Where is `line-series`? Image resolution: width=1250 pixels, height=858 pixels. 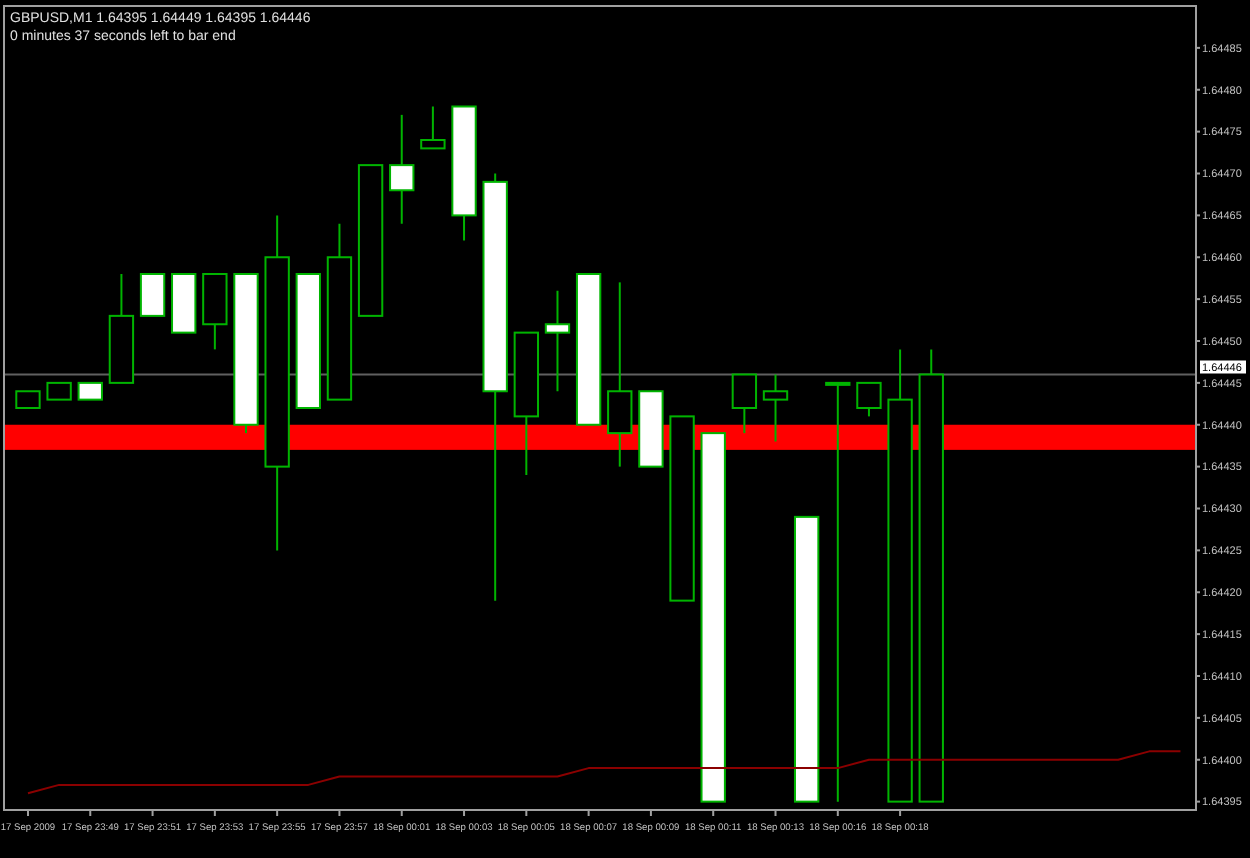 line-series is located at coordinates (604, 772).